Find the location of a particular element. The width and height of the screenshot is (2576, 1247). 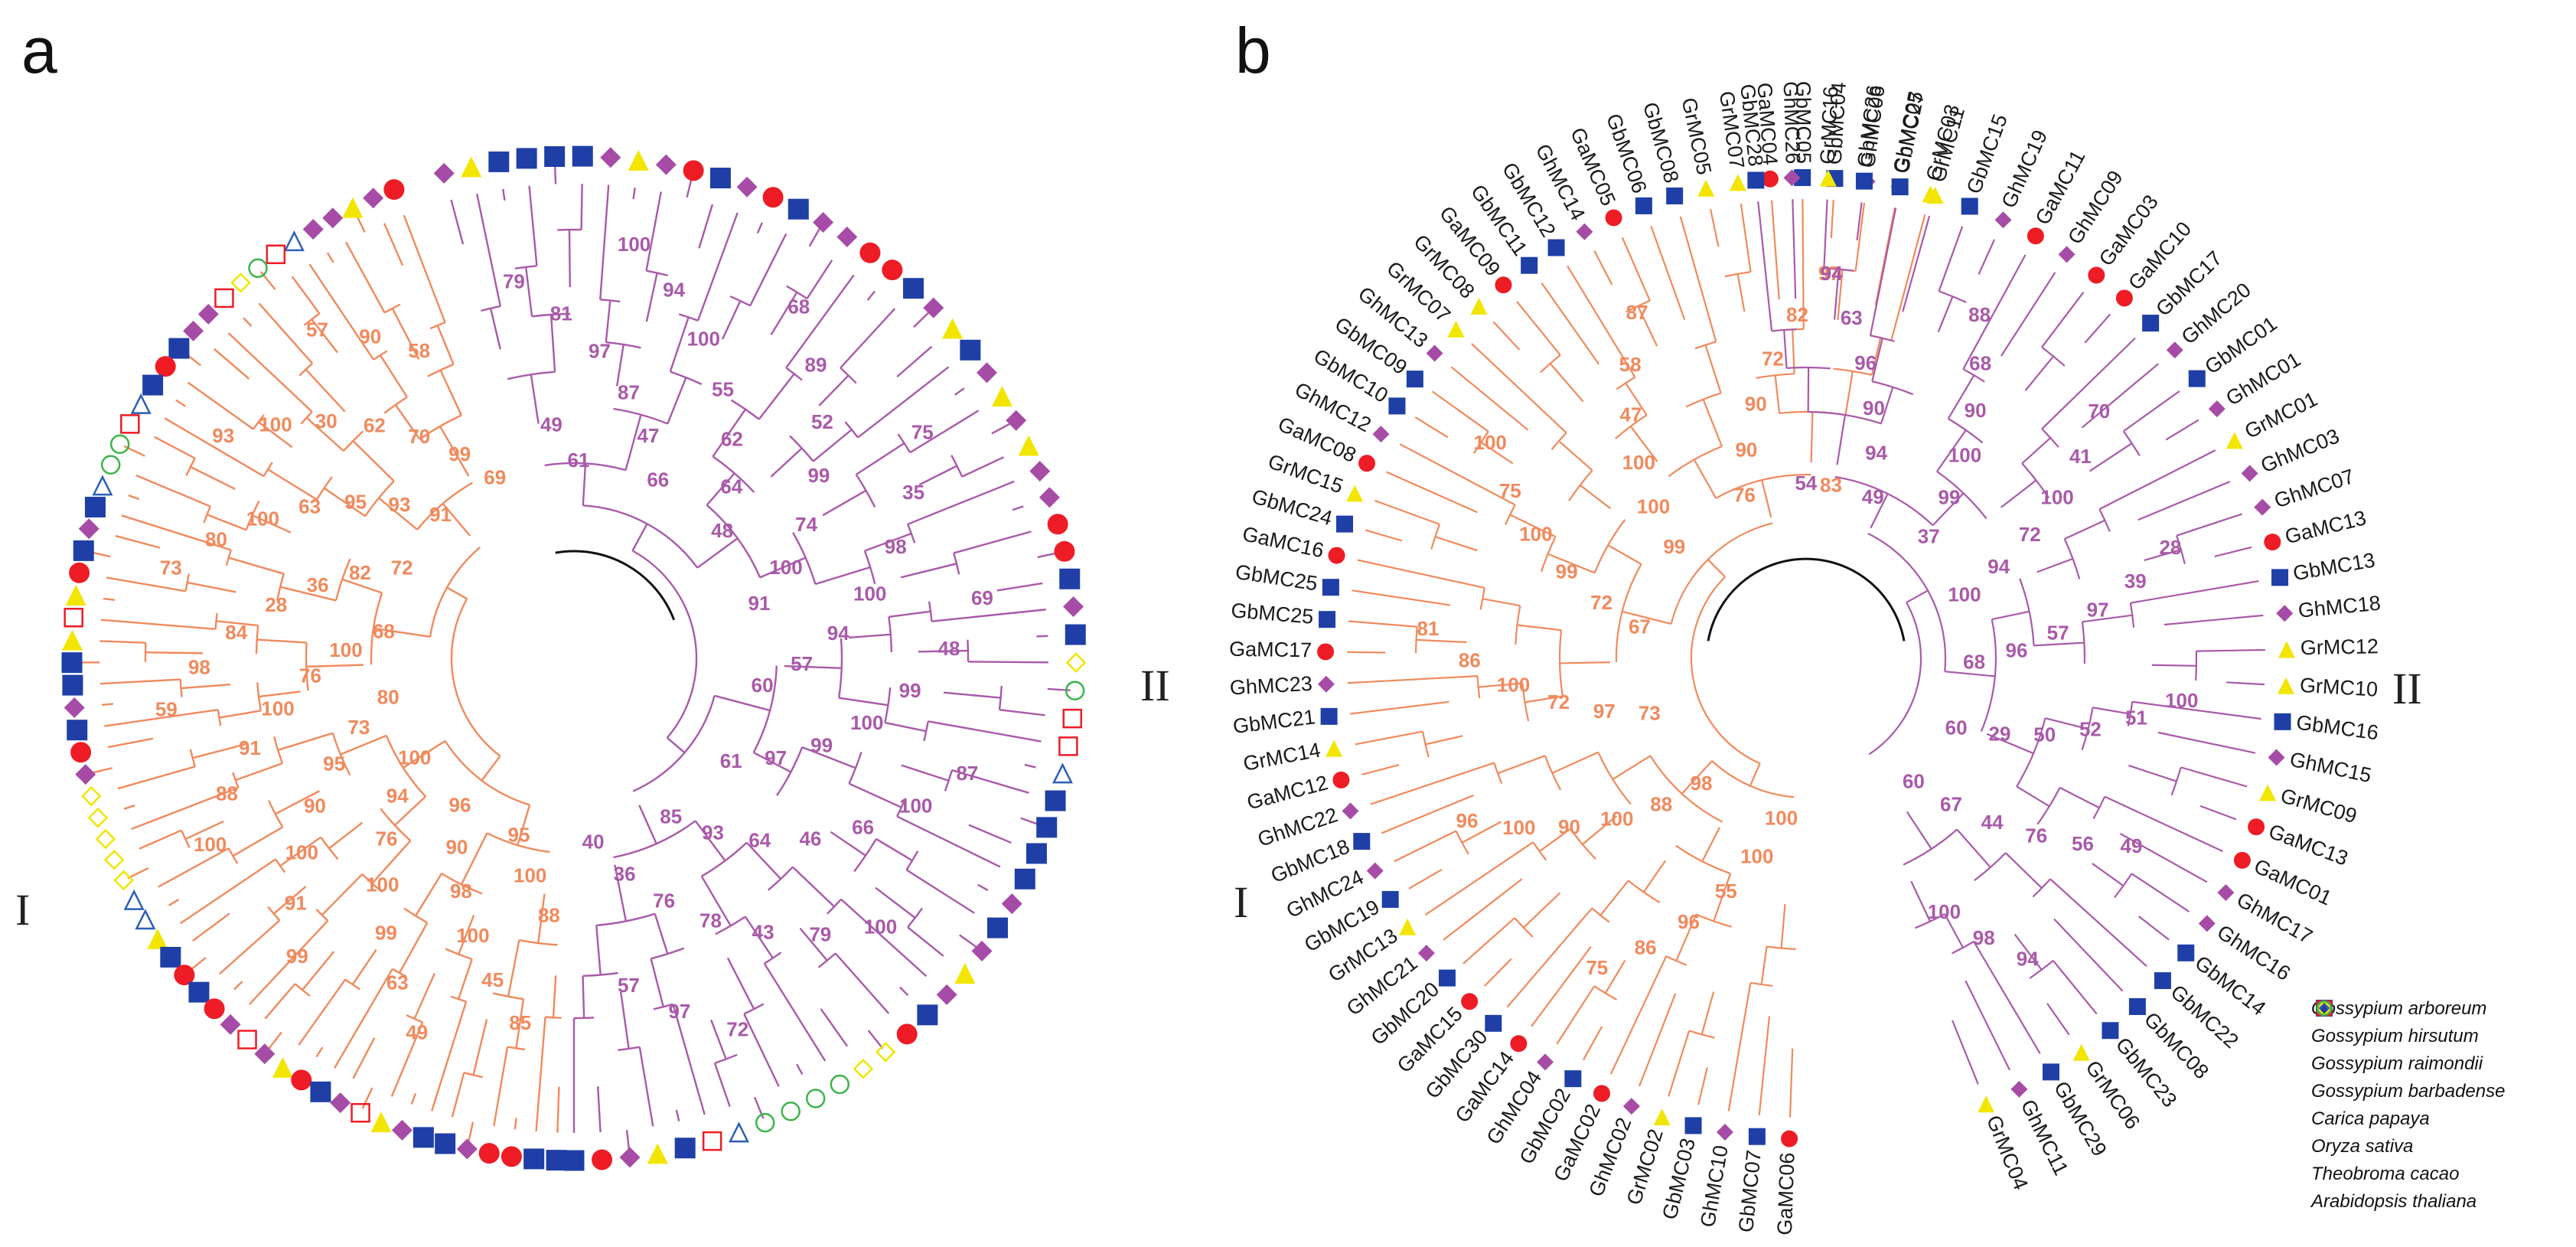

bootstrap-value: 96 is located at coordinates (2017, 649).